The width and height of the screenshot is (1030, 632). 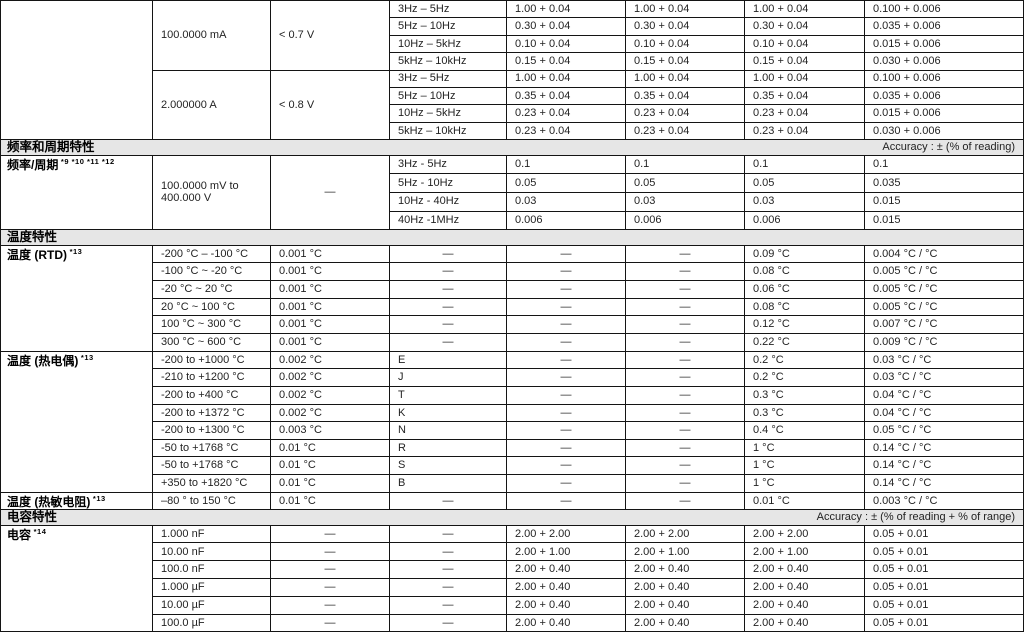 What do you see at coordinates (915, 517) in the screenshot?
I see `accuracy-note: Accuracy : ± (% of reading + % of range)` at bounding box center [915, 517].